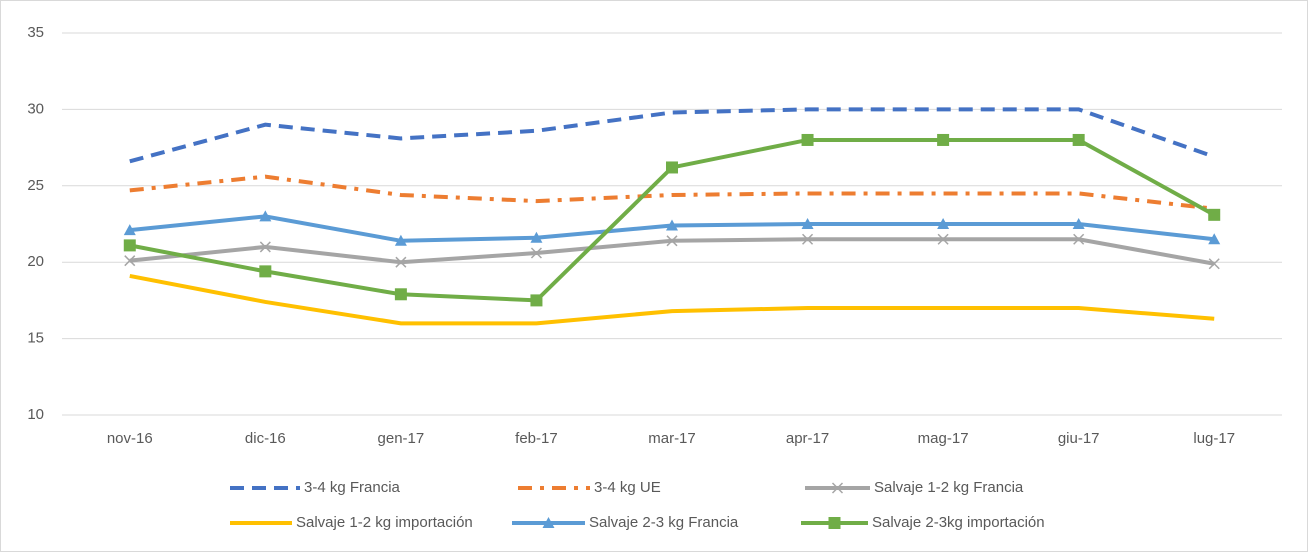 Image resolution: width=1308 pixels, height=552 pixels. Describe the element at coordinates (35, 108) in the screenshot. I see `y-tick-label: 30` at that location.